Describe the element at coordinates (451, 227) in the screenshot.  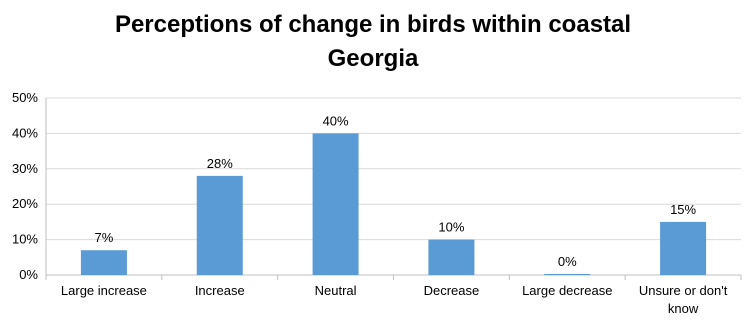
I see `data-label-3: 10%` at that location.